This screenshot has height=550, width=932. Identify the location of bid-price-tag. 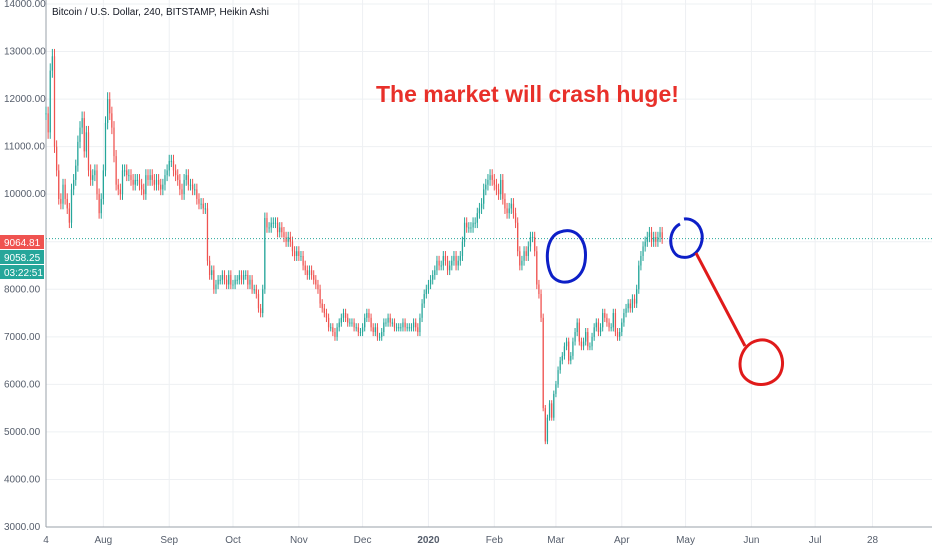
(22, 257).